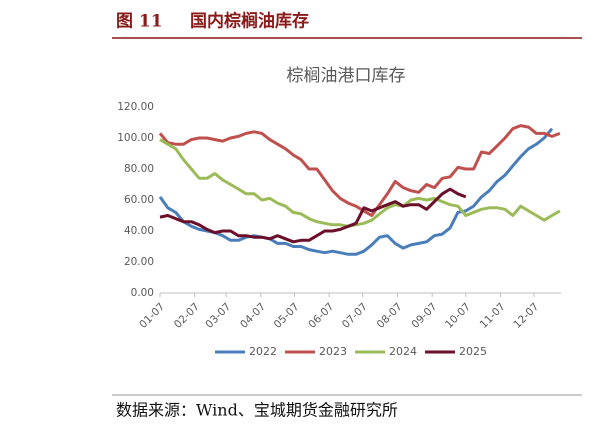 The image size is (603, 434). I want to click on x-tick-label: 02-07, so click(187, 316).